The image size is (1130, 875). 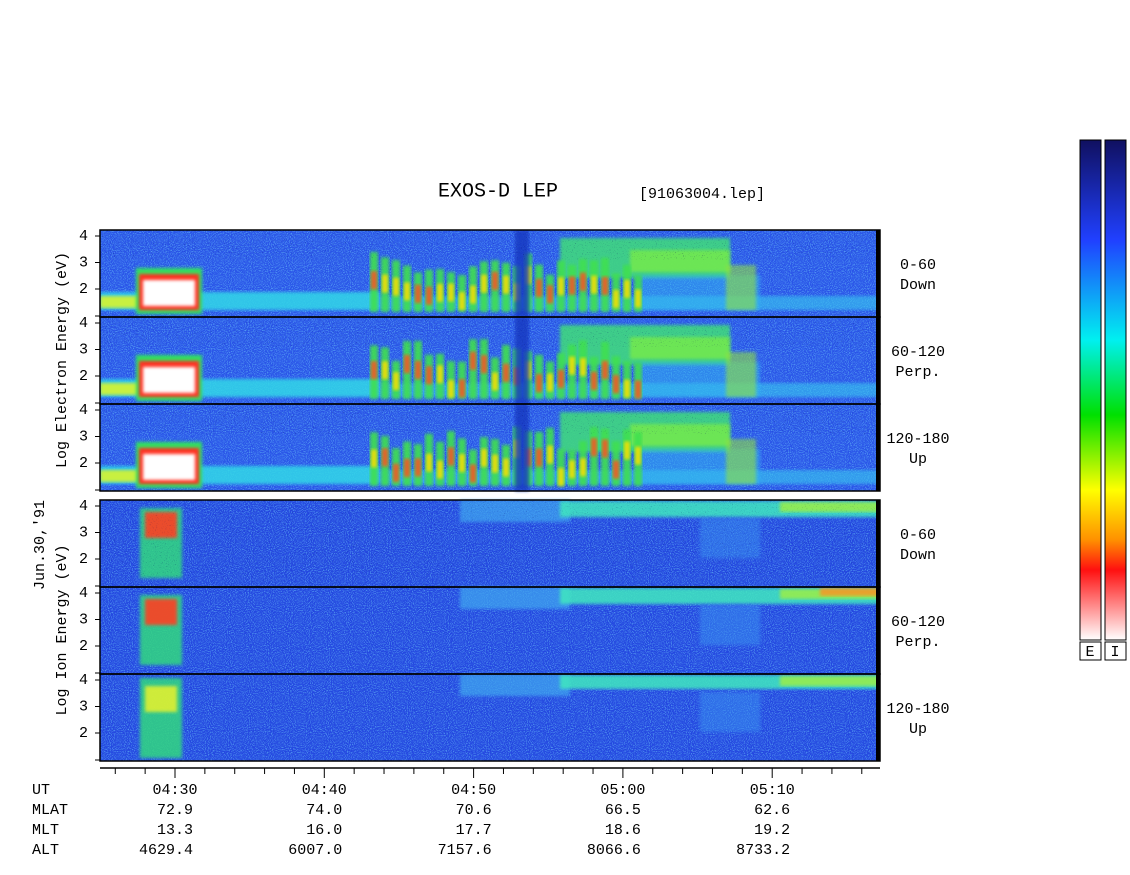 I want to click on row-label: UT, so click(x=41, y=790).